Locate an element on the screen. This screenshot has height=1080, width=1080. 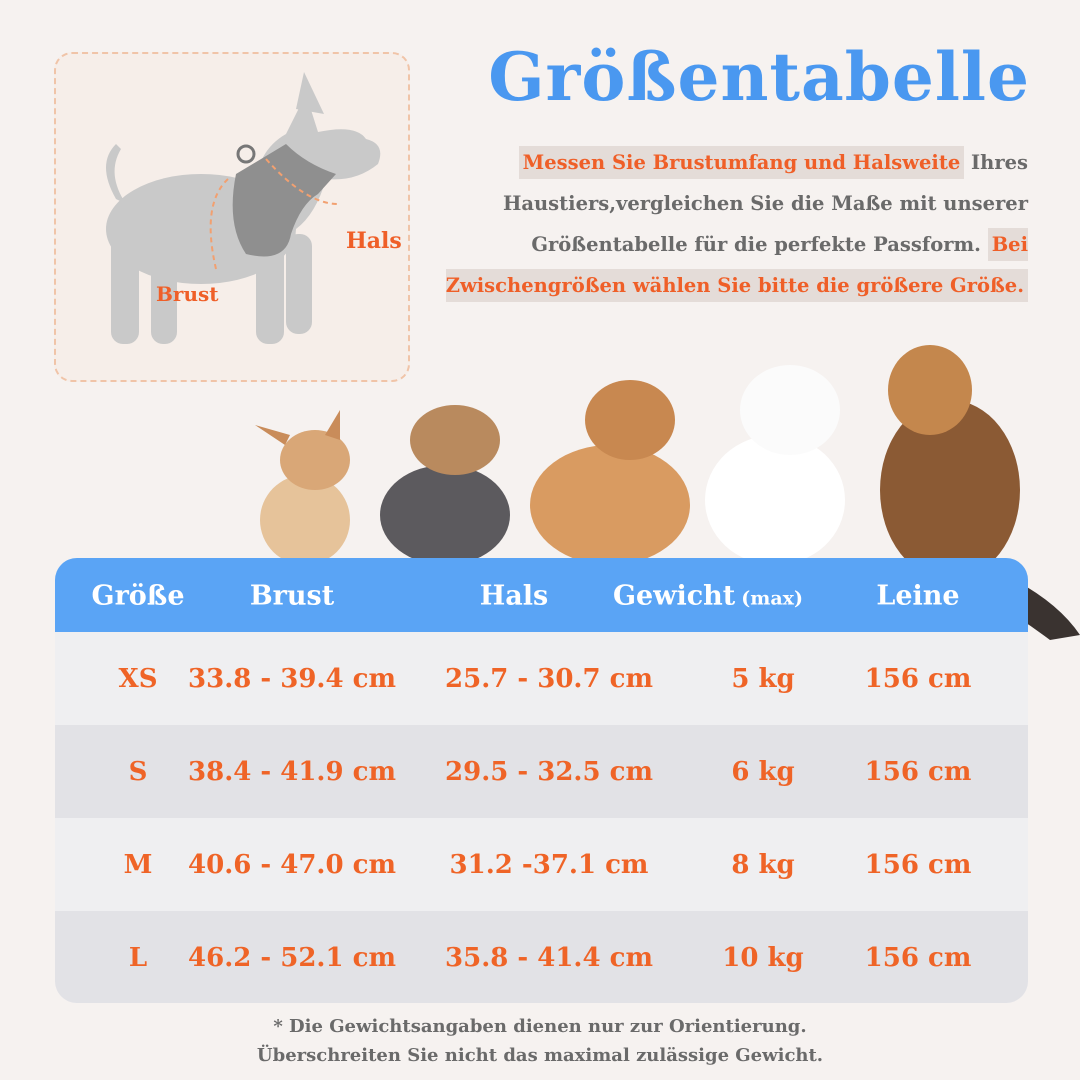
value-cell: 33.8 - 39.4 cm is located at coordinates (292, 679).